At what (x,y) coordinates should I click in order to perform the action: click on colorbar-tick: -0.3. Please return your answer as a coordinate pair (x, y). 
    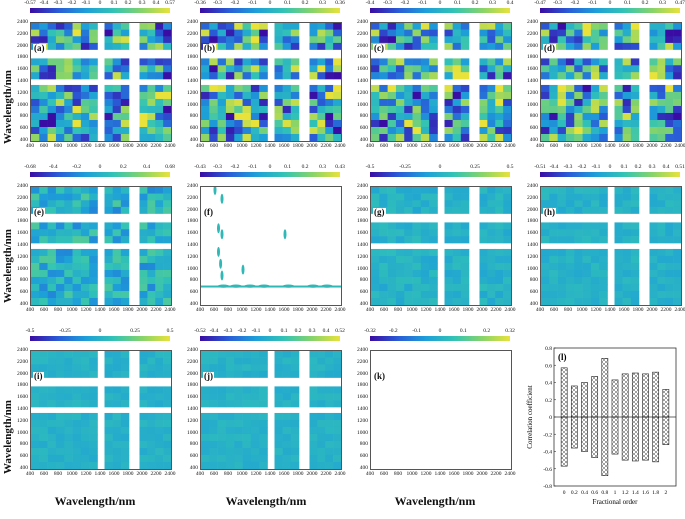
    Looking at the image, I should click on (228, 331).